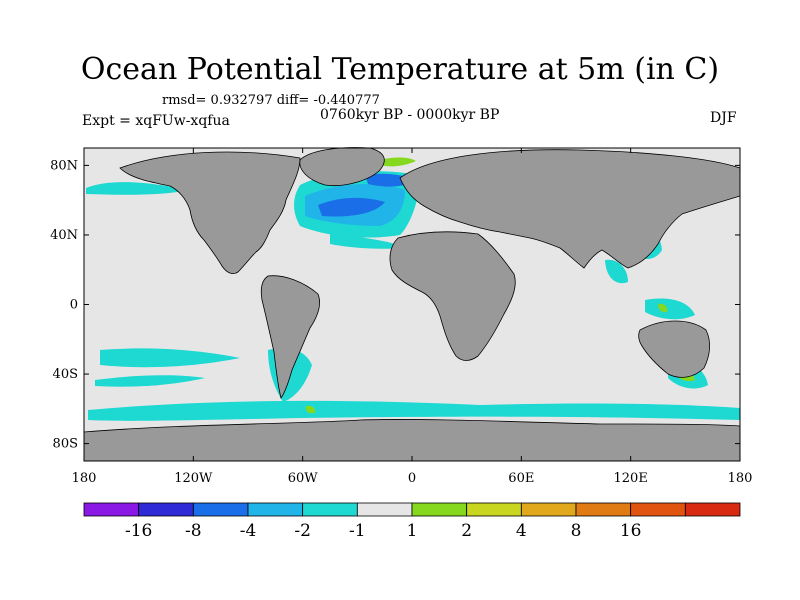 Image resolution: width=800 pixels, height=600 pixels. I want to click on africa-land, so click(452, 296).